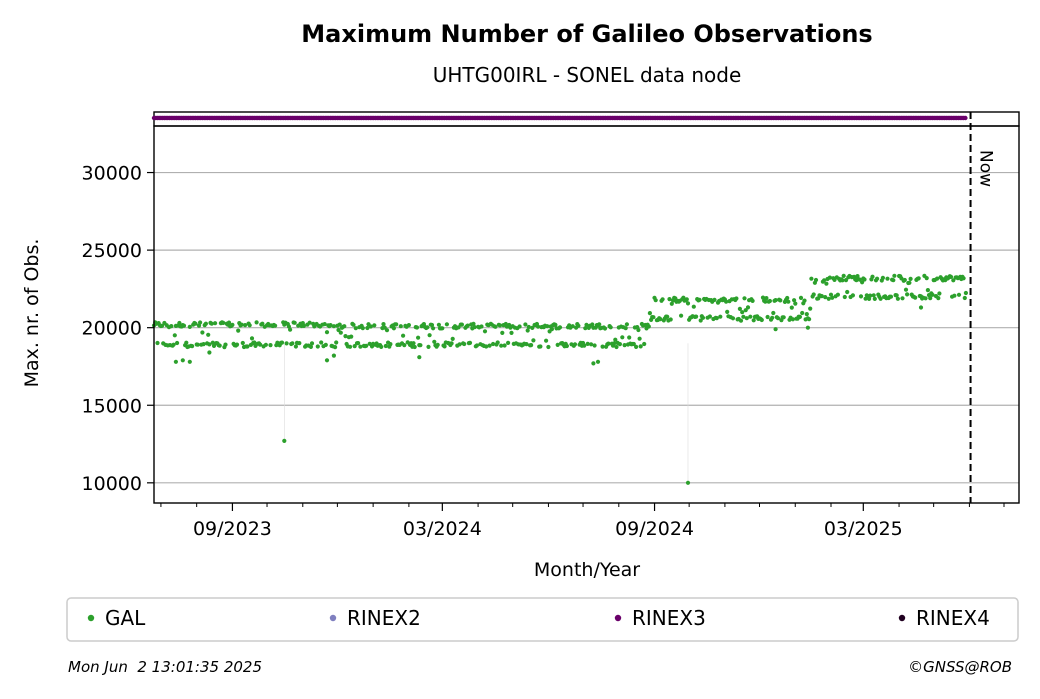 The image size is (1040, 699). Describe the element at coordinates (669, 618) in the screenshot. I see `legend-label-rinex3: RINEX3` at that location.